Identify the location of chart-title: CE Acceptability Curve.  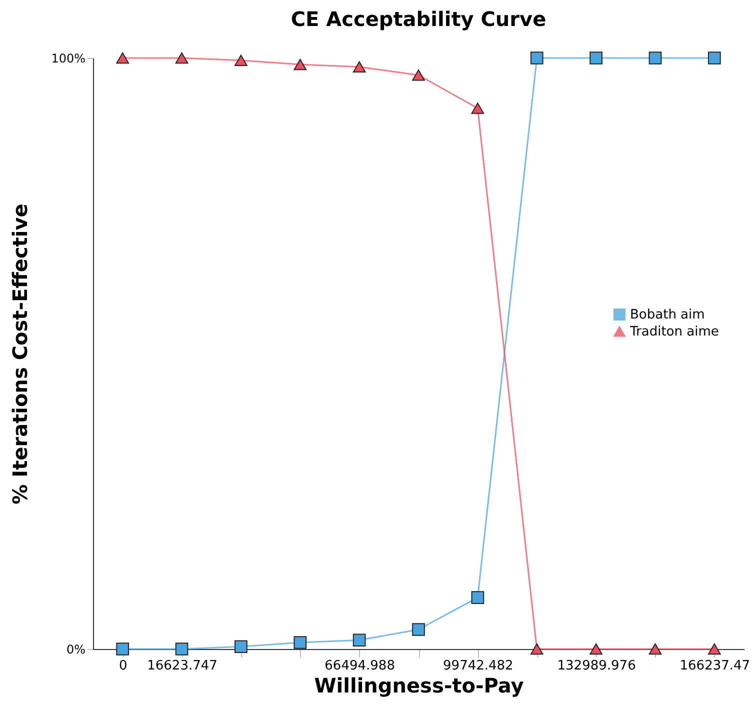
(418, 19).